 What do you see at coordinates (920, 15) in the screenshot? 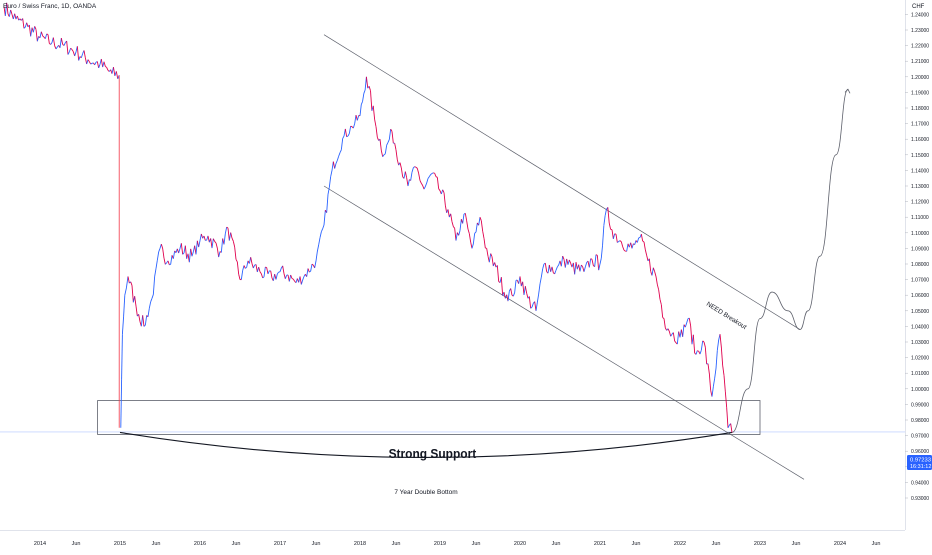
I see `price-tick-label: 1.24000` at bounding box center [920, 15].